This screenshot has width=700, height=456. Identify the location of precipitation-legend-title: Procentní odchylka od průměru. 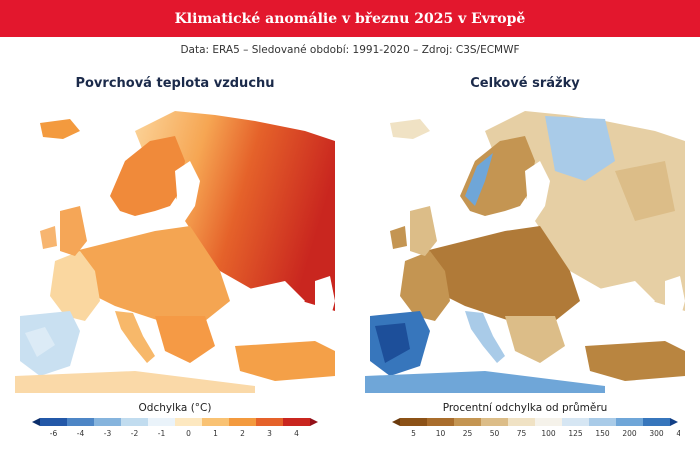
(525, 408).